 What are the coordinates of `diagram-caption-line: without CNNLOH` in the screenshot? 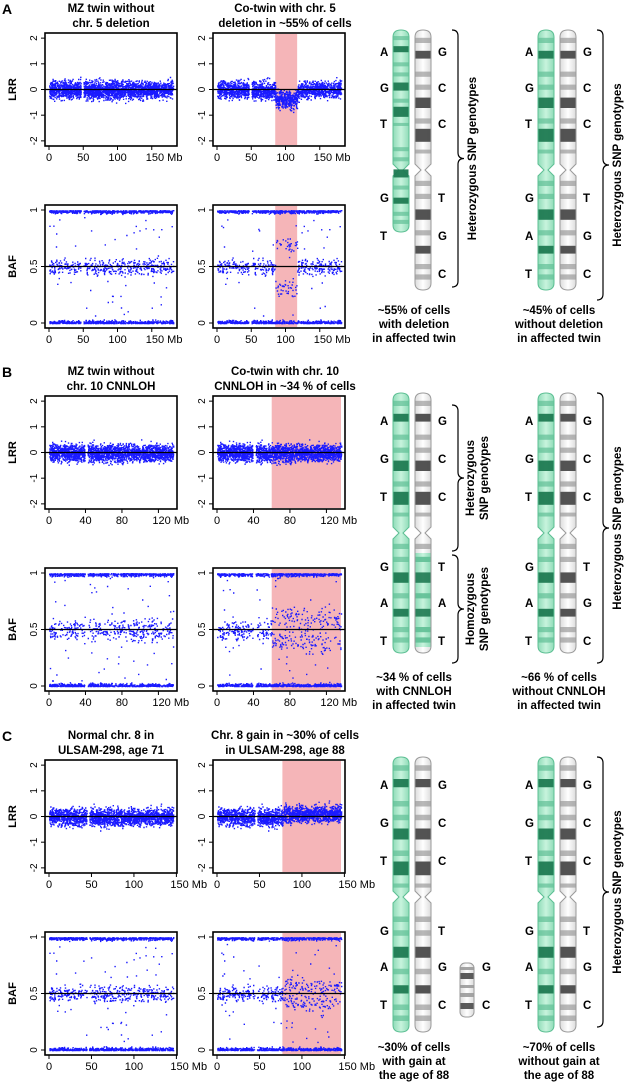 It's located at (558, 692).